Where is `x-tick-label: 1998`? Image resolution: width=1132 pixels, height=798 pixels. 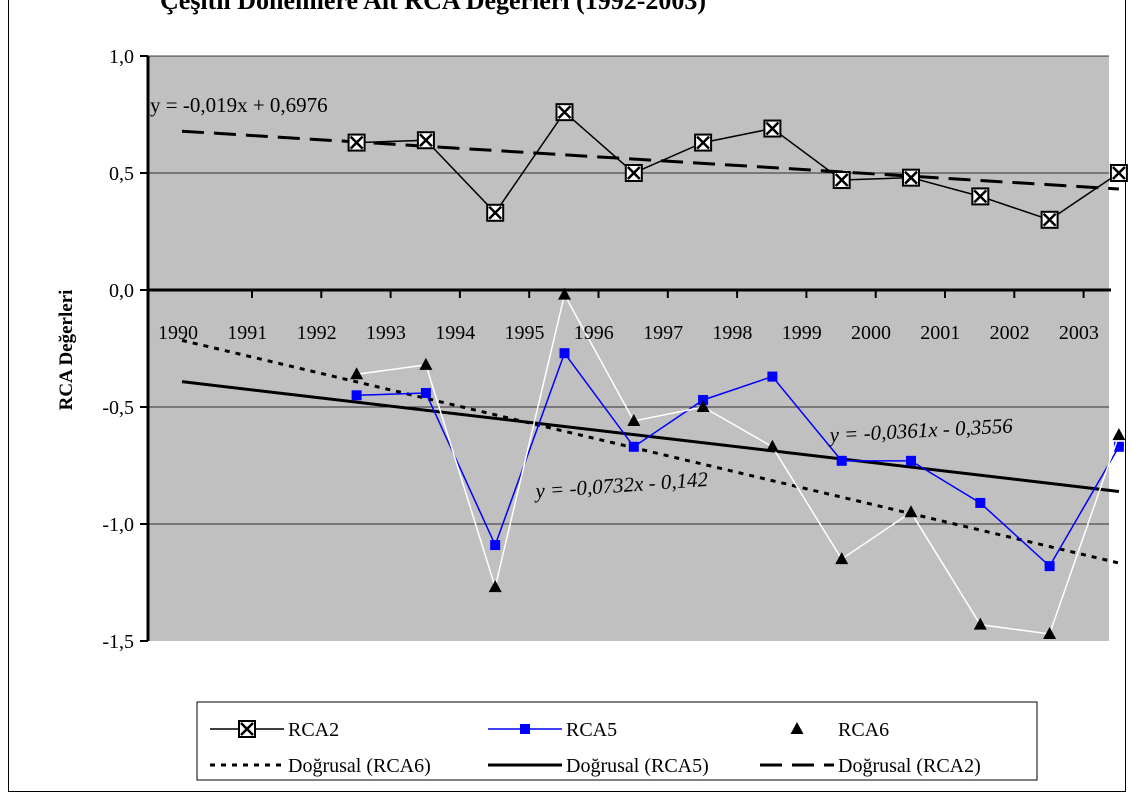
x-tick-label: 1998 is located at coordinates (732, 333).